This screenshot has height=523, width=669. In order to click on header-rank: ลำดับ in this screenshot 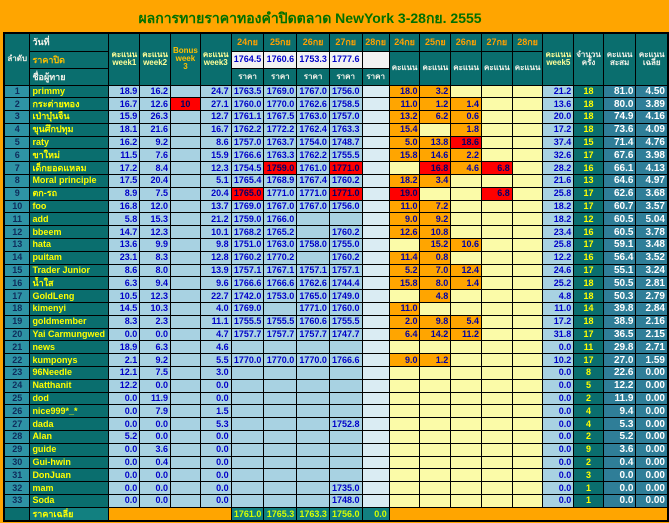, I will do `click(17, 59)`.